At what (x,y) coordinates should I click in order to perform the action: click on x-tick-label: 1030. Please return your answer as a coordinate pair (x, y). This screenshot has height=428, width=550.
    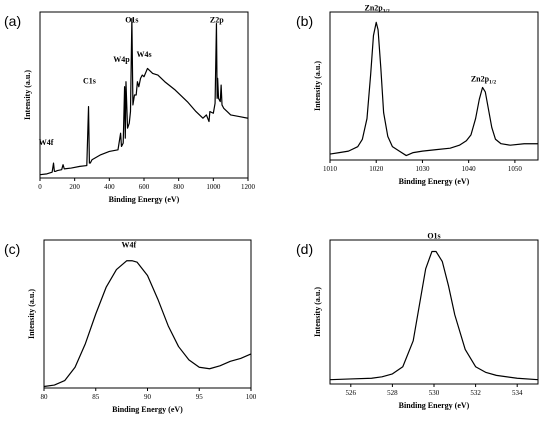
    Looking at the image, I should click on (422, 169).